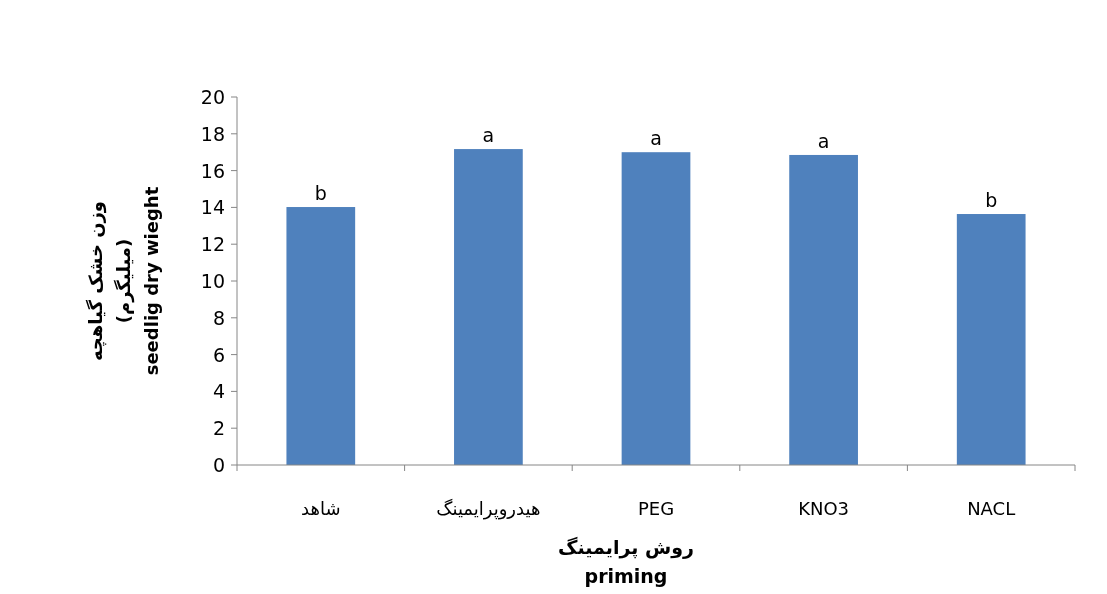 The width and height of the screenshot is (1107, 594). Describe the element at coordinates (991, 508) in the screenshot. I see `x-tick-label: NACL` at that location.